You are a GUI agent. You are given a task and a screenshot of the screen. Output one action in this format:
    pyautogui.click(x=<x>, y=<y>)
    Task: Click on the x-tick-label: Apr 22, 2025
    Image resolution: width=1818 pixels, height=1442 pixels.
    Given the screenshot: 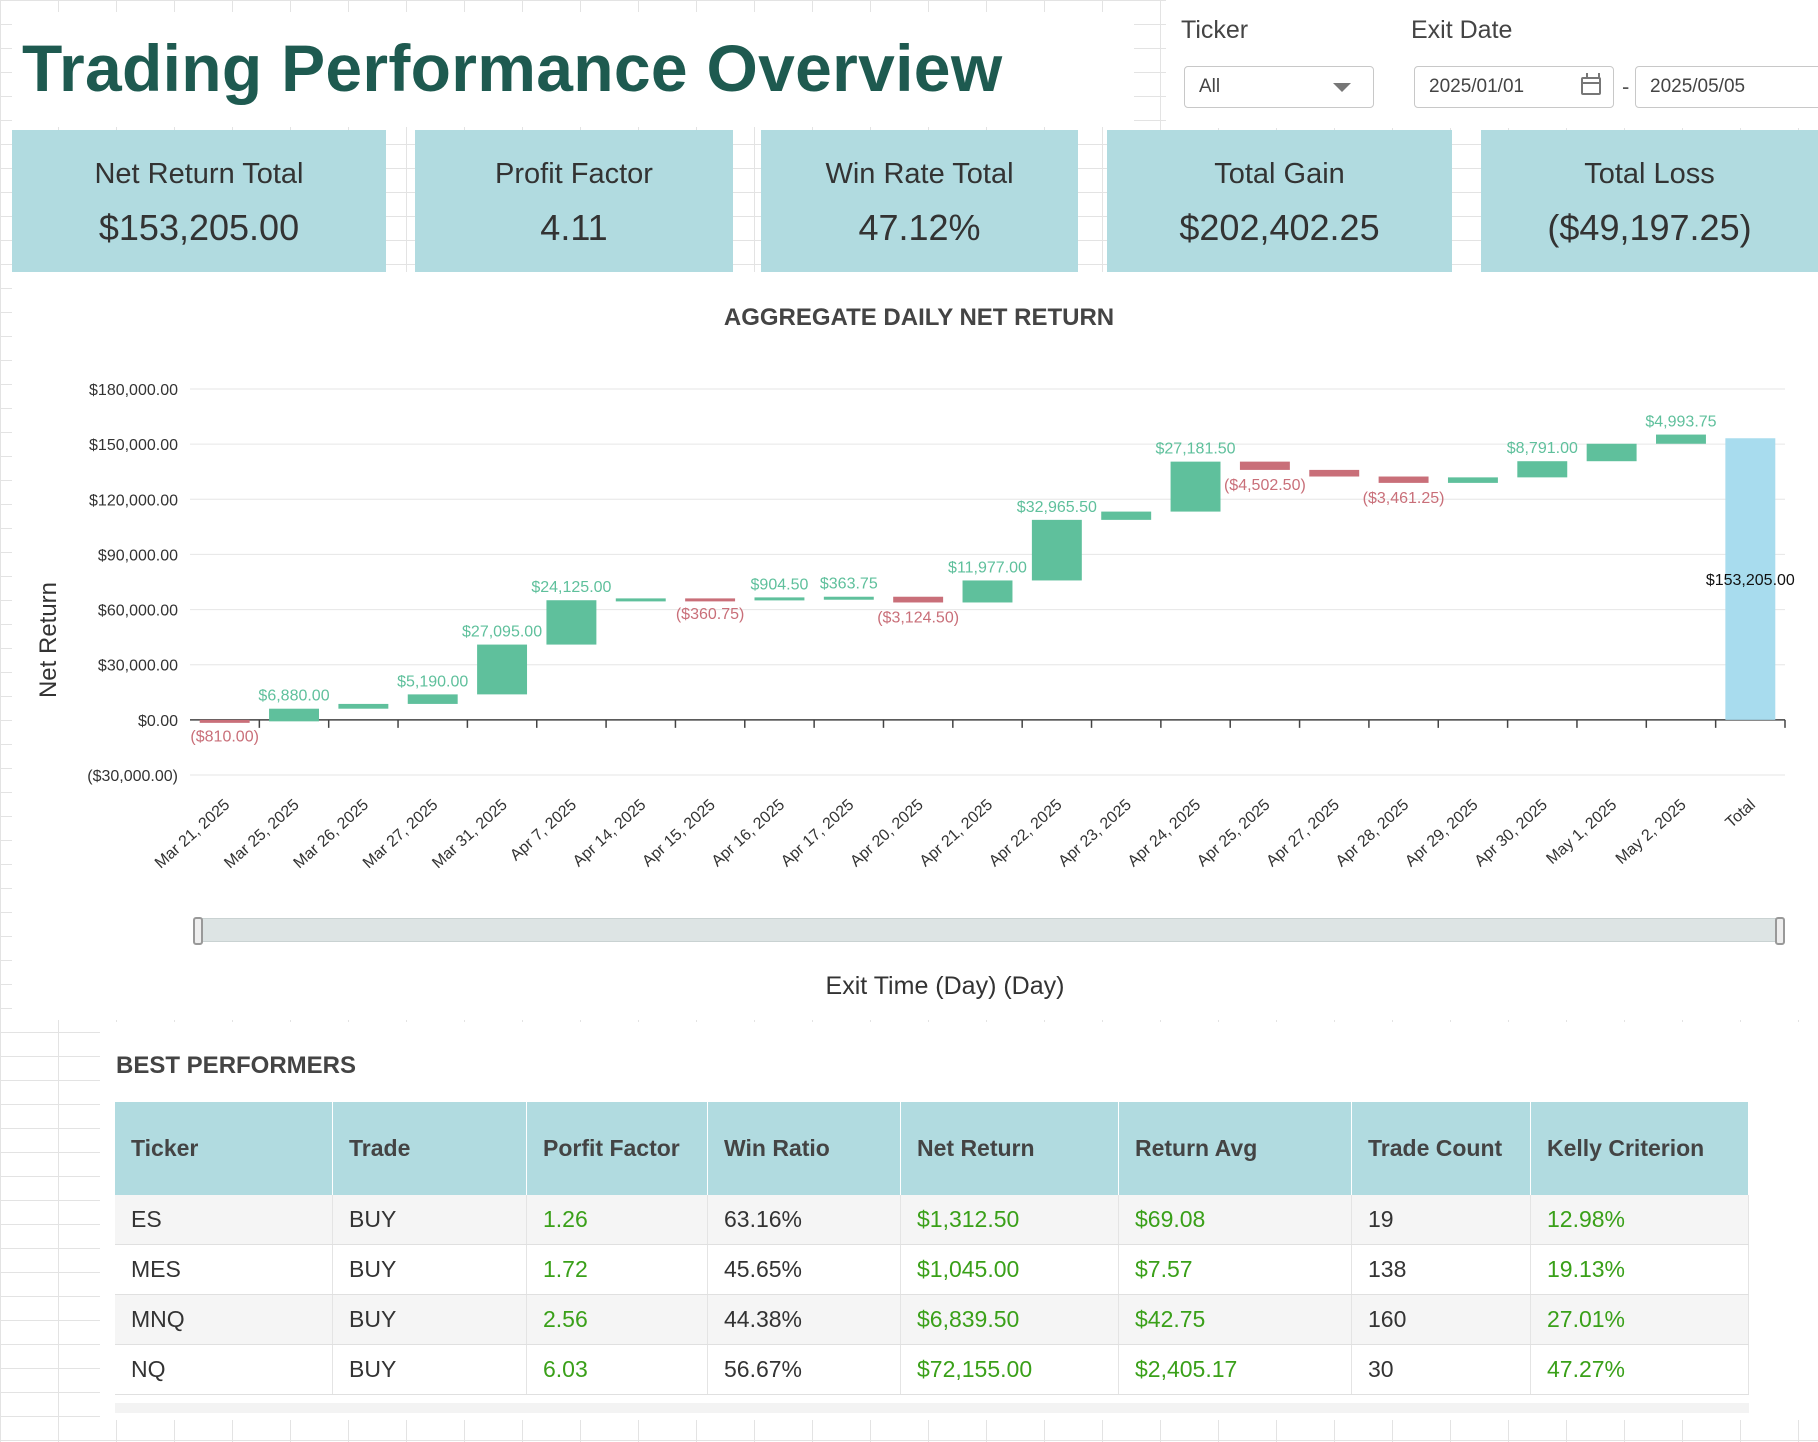 What is the action you would take?
    pyautogui.click(x=1026, y=833)
    